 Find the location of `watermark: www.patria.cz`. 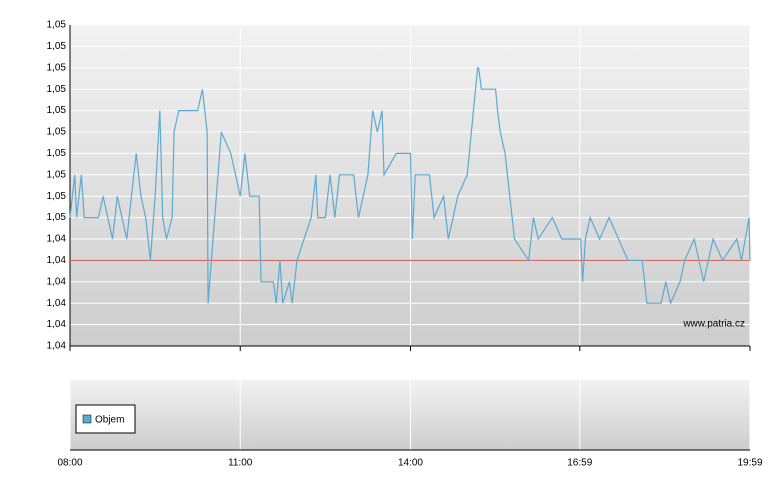

watermark: www.patria.cz is located at coordinates (713, 324).